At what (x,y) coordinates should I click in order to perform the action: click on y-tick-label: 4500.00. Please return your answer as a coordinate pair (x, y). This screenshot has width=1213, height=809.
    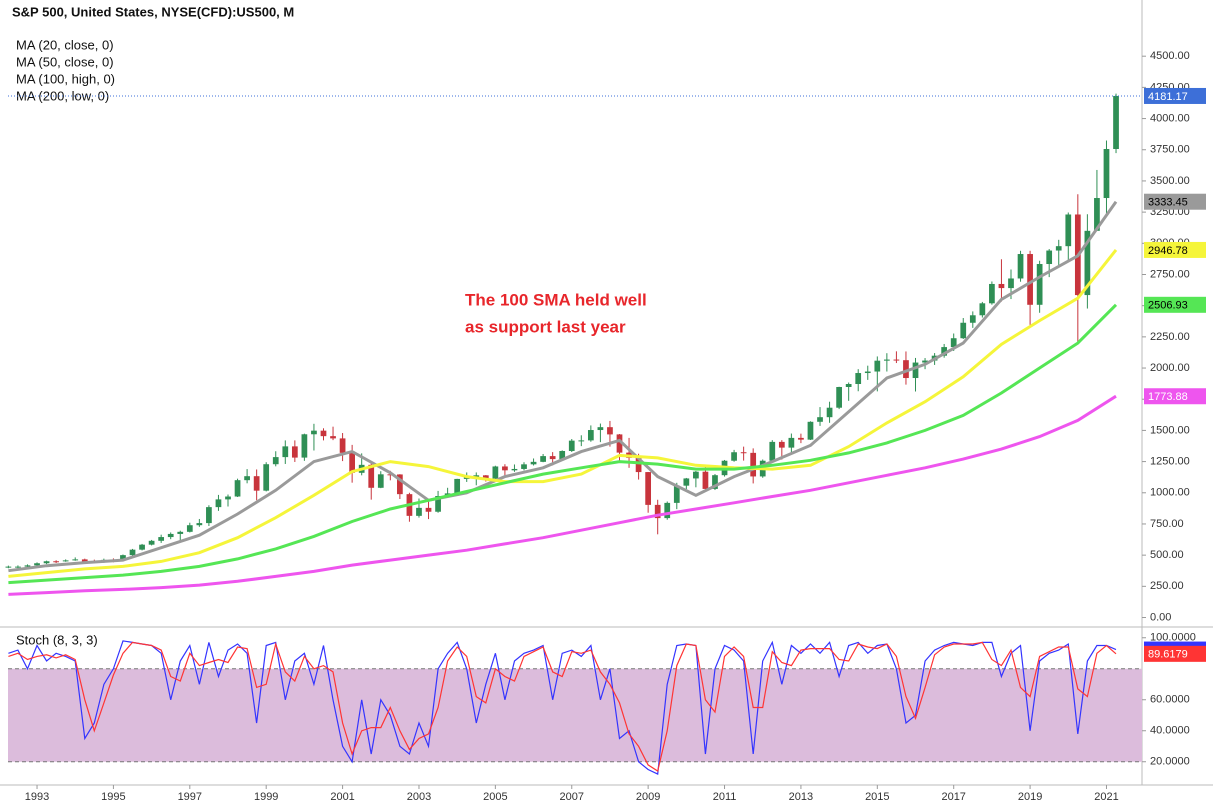
    Looking at the image, I should click on (1170, 56).